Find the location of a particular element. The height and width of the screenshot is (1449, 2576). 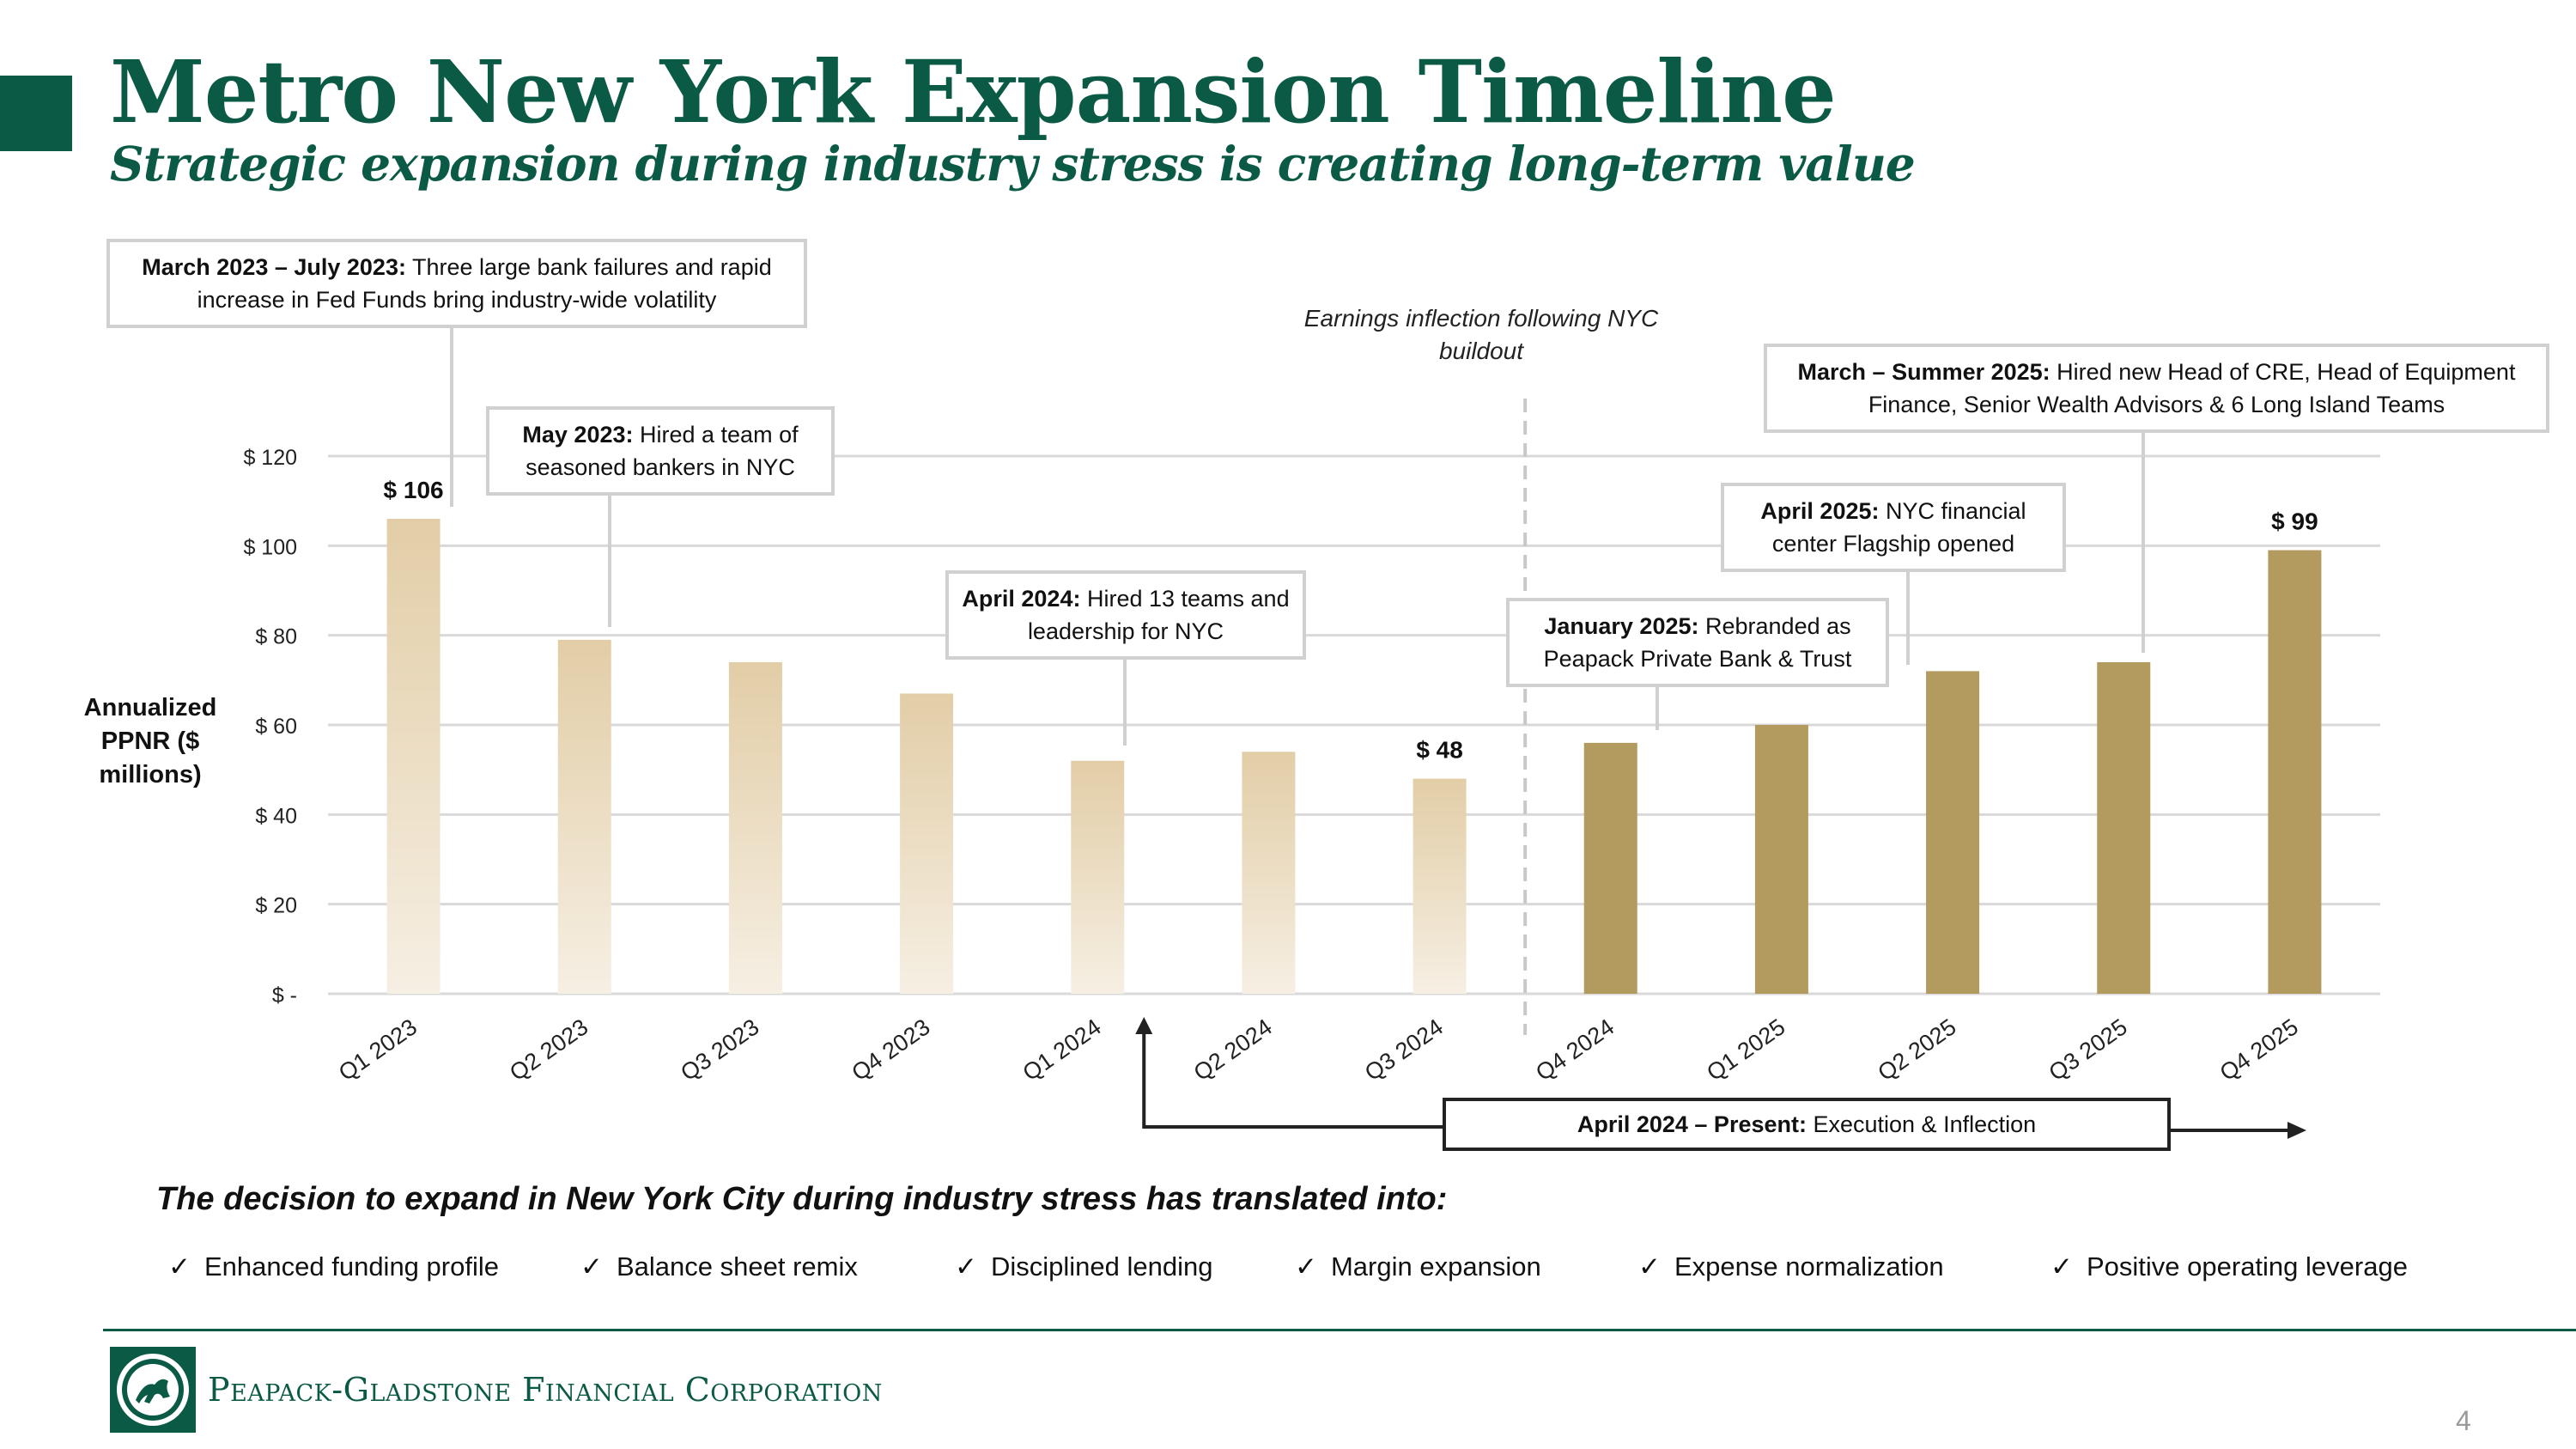

x-tick-label: Q4 2023 is located at coordinates (890, 1050).